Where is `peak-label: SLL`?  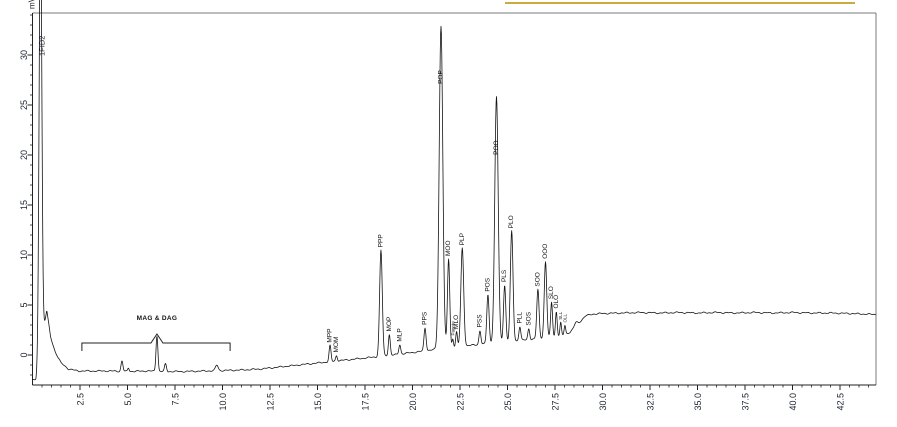 peak-label: SLL is located at coordinates (560, 315).